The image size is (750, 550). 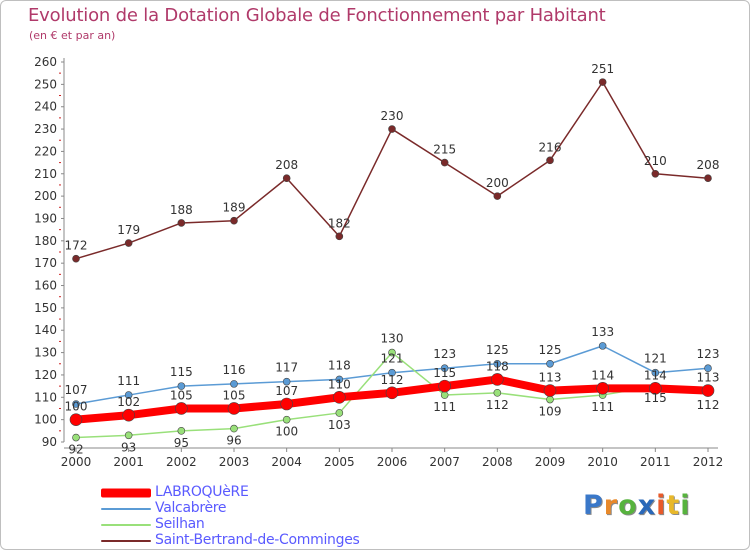 I want to click on y-tick-label: 180, so click(x=45, y=241).